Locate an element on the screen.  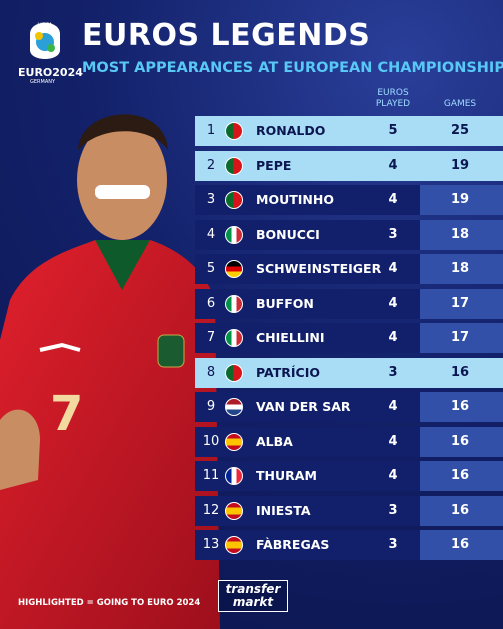
rank: 13 is located at coordinates (211, 544).